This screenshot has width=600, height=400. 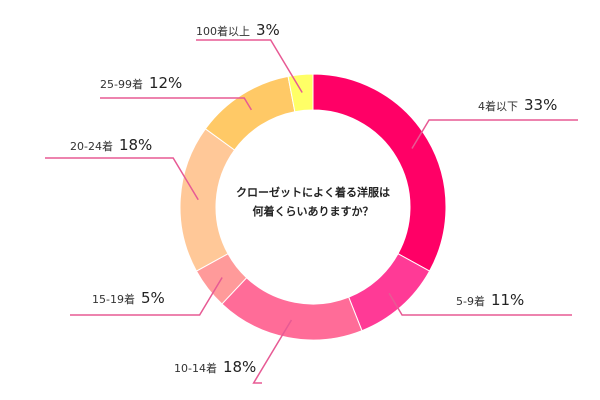 I want to click on value-label-5: 18%, so click(x=135, y=145).